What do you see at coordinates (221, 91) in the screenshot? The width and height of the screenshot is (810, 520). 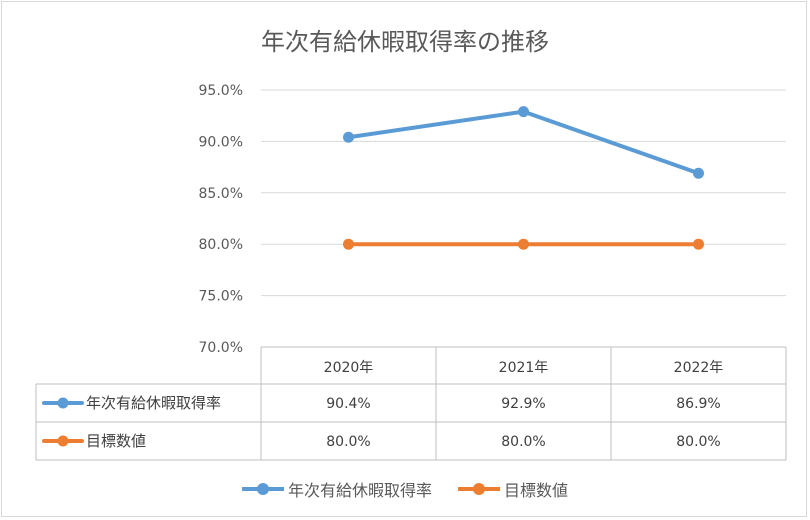 I see `y-tick-label: 95.0%` at bounding box center [221, 91].